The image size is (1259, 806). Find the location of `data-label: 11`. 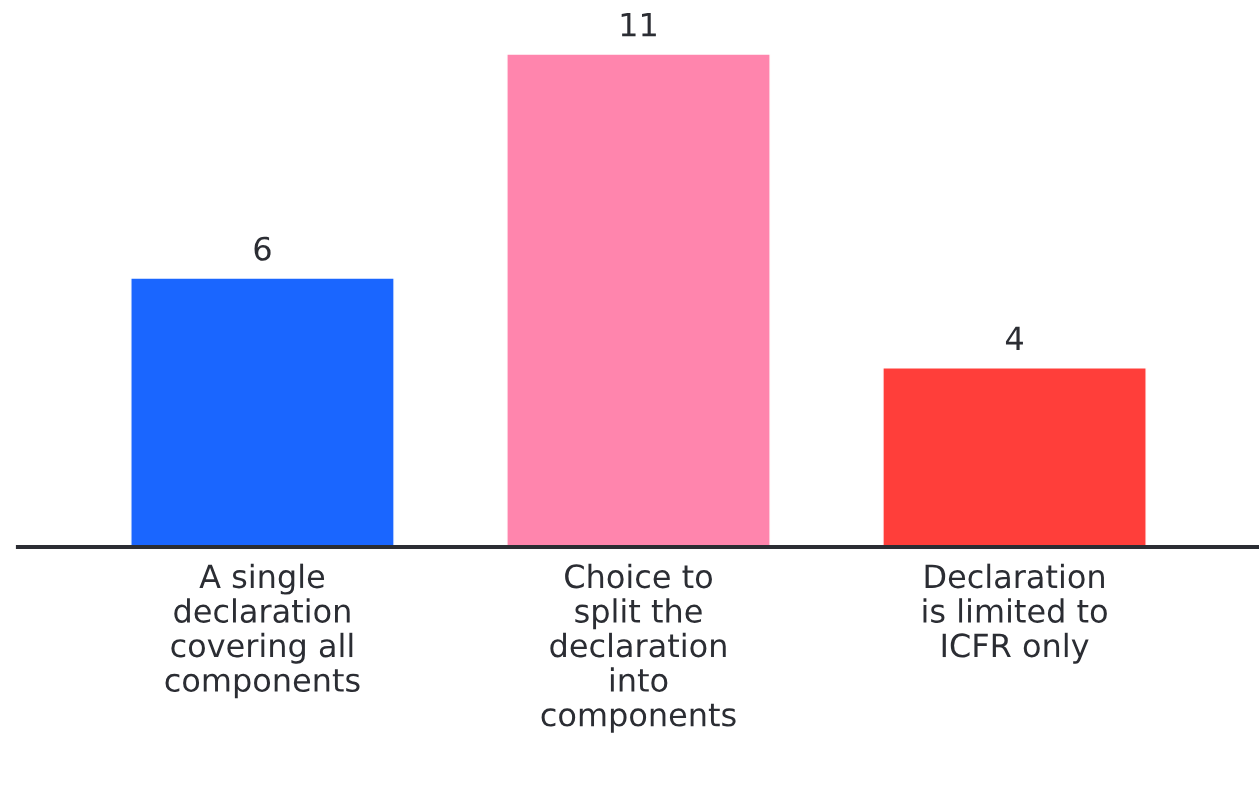

data-label: 11 is located at coordinates (638, 24).